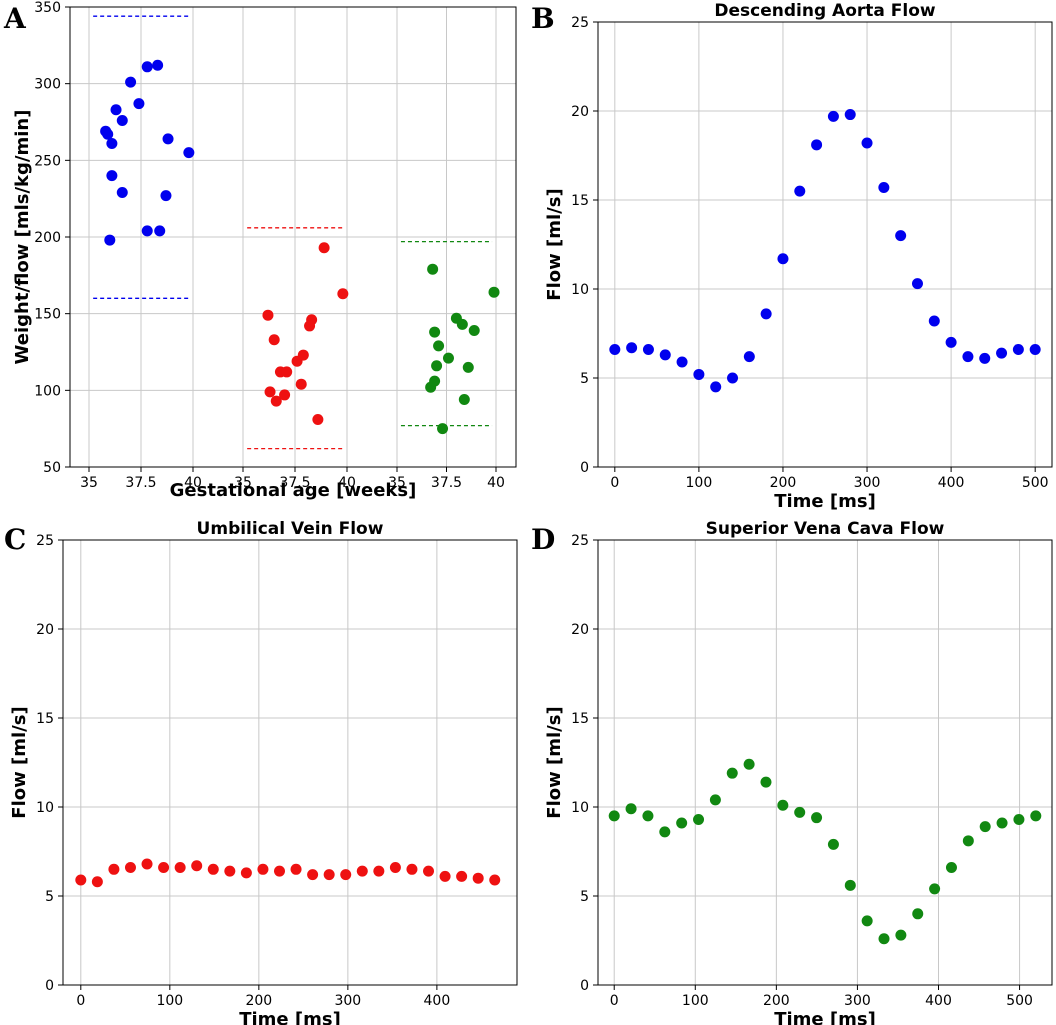 The image size is (1056, 1025). Describe the element at coordinates (695, 1001) in the screenshot. I see `x-tick-label: 100` at that location.